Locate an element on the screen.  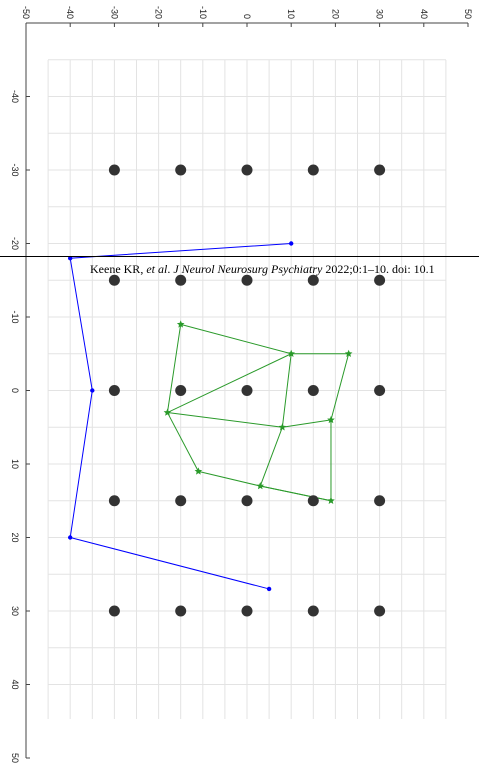
y-tick-label: 40 is located at coordinates (15, 684).